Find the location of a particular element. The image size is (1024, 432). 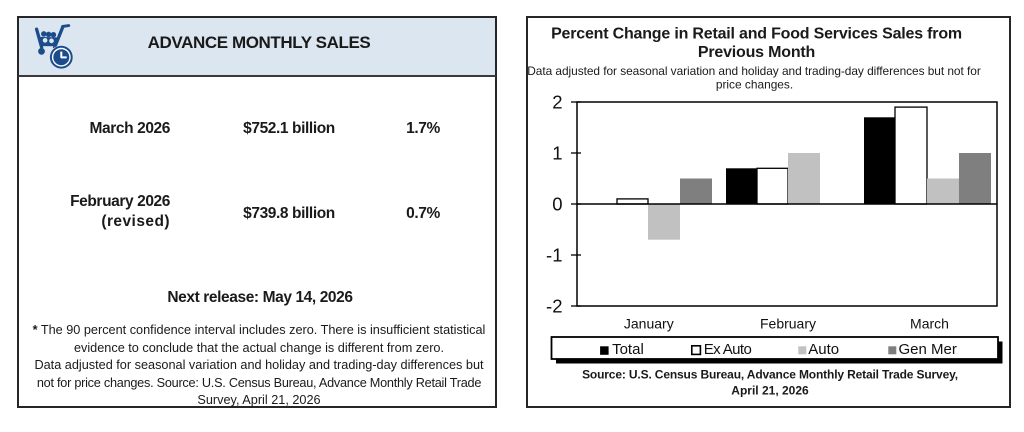

svg-text: Total is located at coordinates (628, 349).